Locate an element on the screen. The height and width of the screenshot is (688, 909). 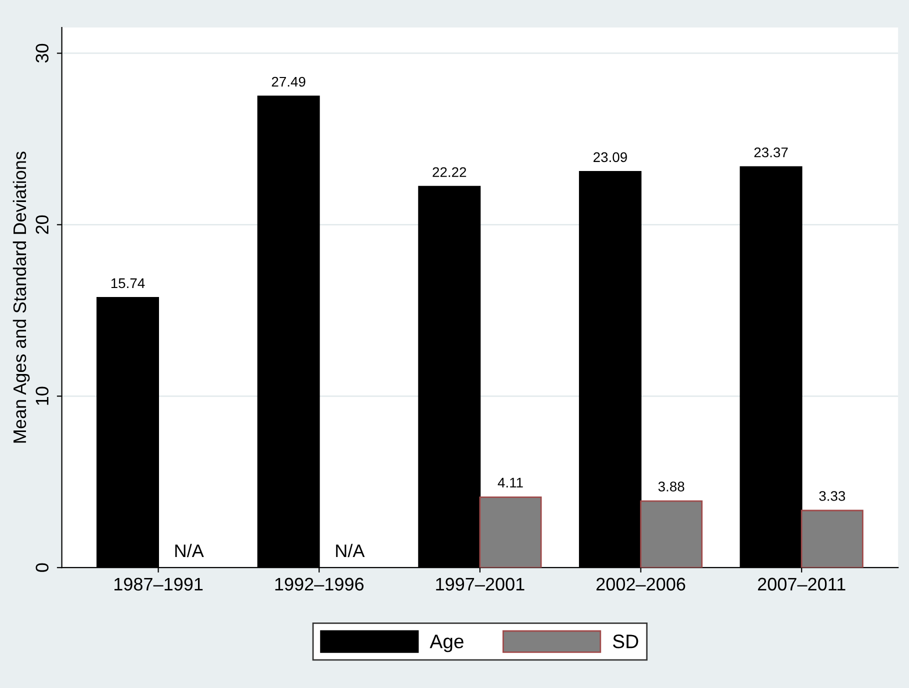
x-tick-label: 2007–2011 is located at coordinates (802, 584).